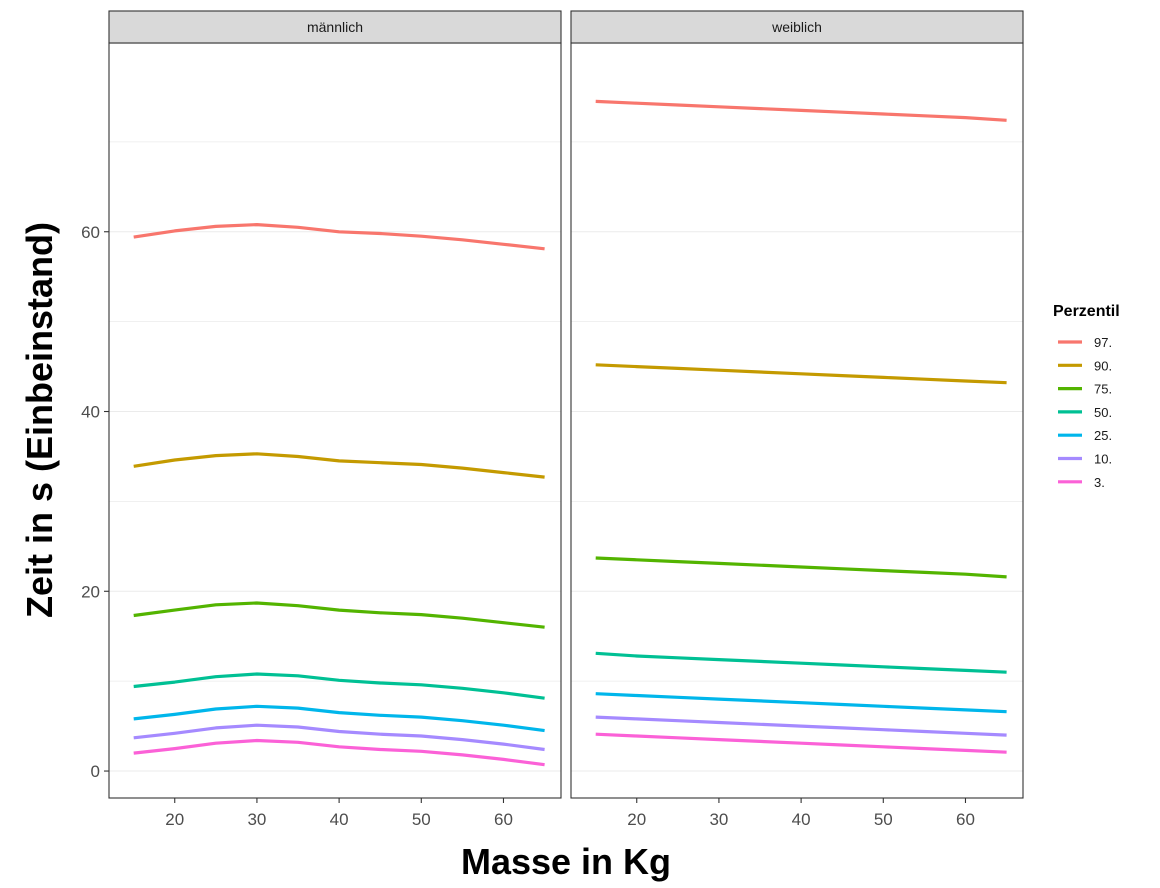 The image size is (1160, 888). I want to click on legend-label: 90., so click(1103, 365).